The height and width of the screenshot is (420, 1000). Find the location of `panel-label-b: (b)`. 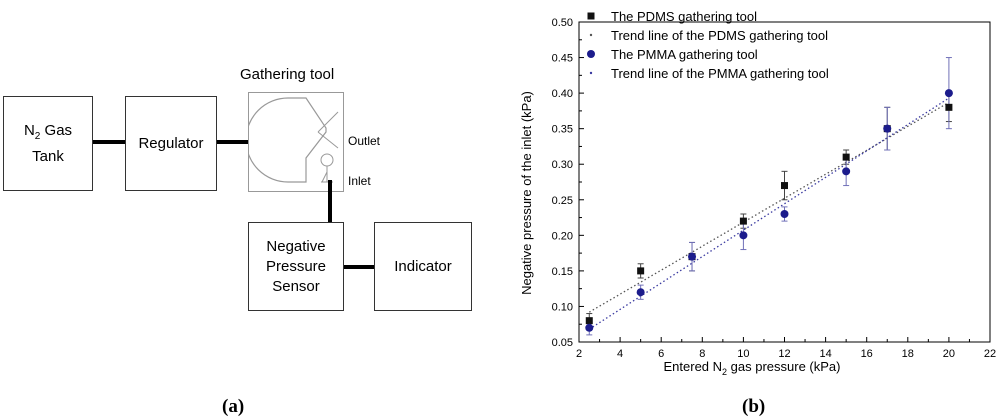

panel-label-b: (b) is located at coordinates (754, 406).